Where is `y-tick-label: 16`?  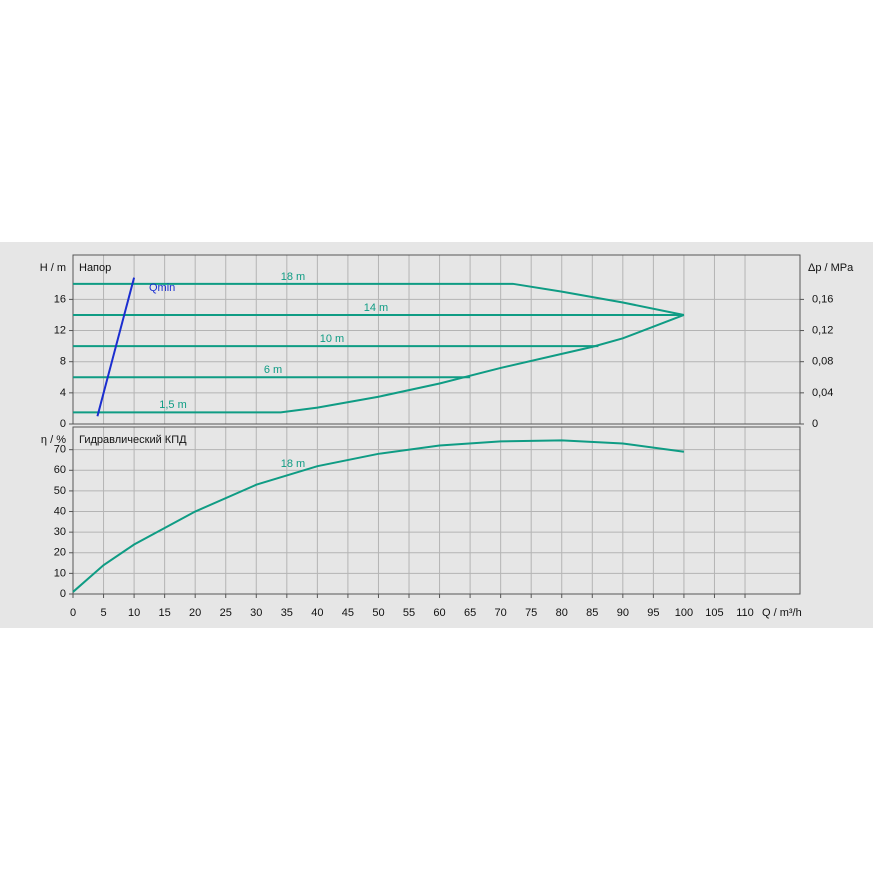 y-tick-label: 16 is located at coordinates (60, 299).